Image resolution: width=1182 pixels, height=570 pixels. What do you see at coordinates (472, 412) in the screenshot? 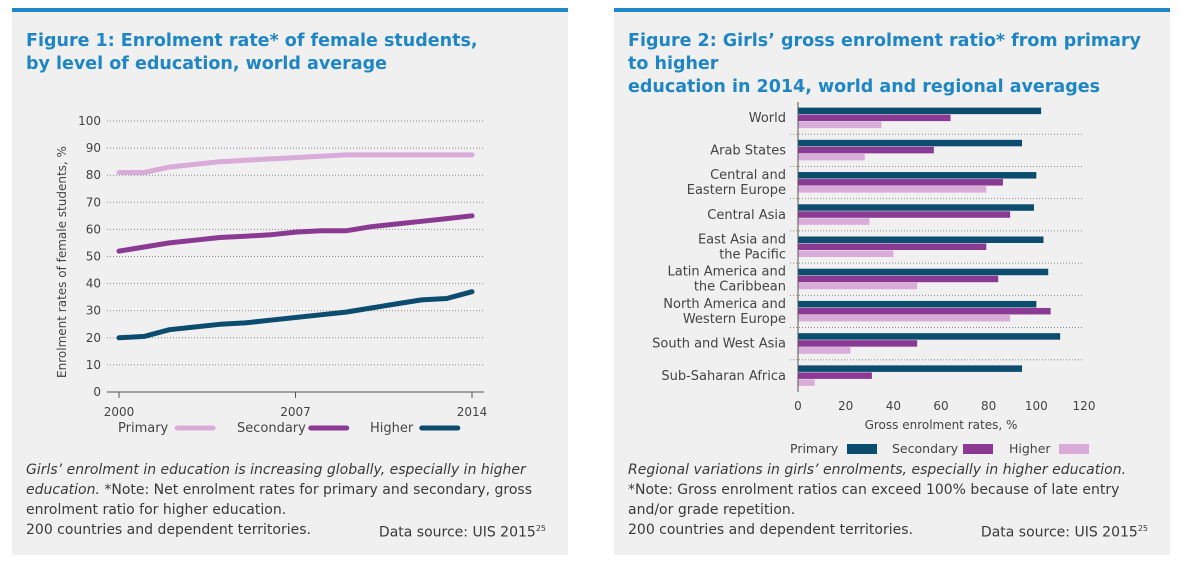
I see `x-tick-label-2014: 2014` at bounding box center [472, 412].